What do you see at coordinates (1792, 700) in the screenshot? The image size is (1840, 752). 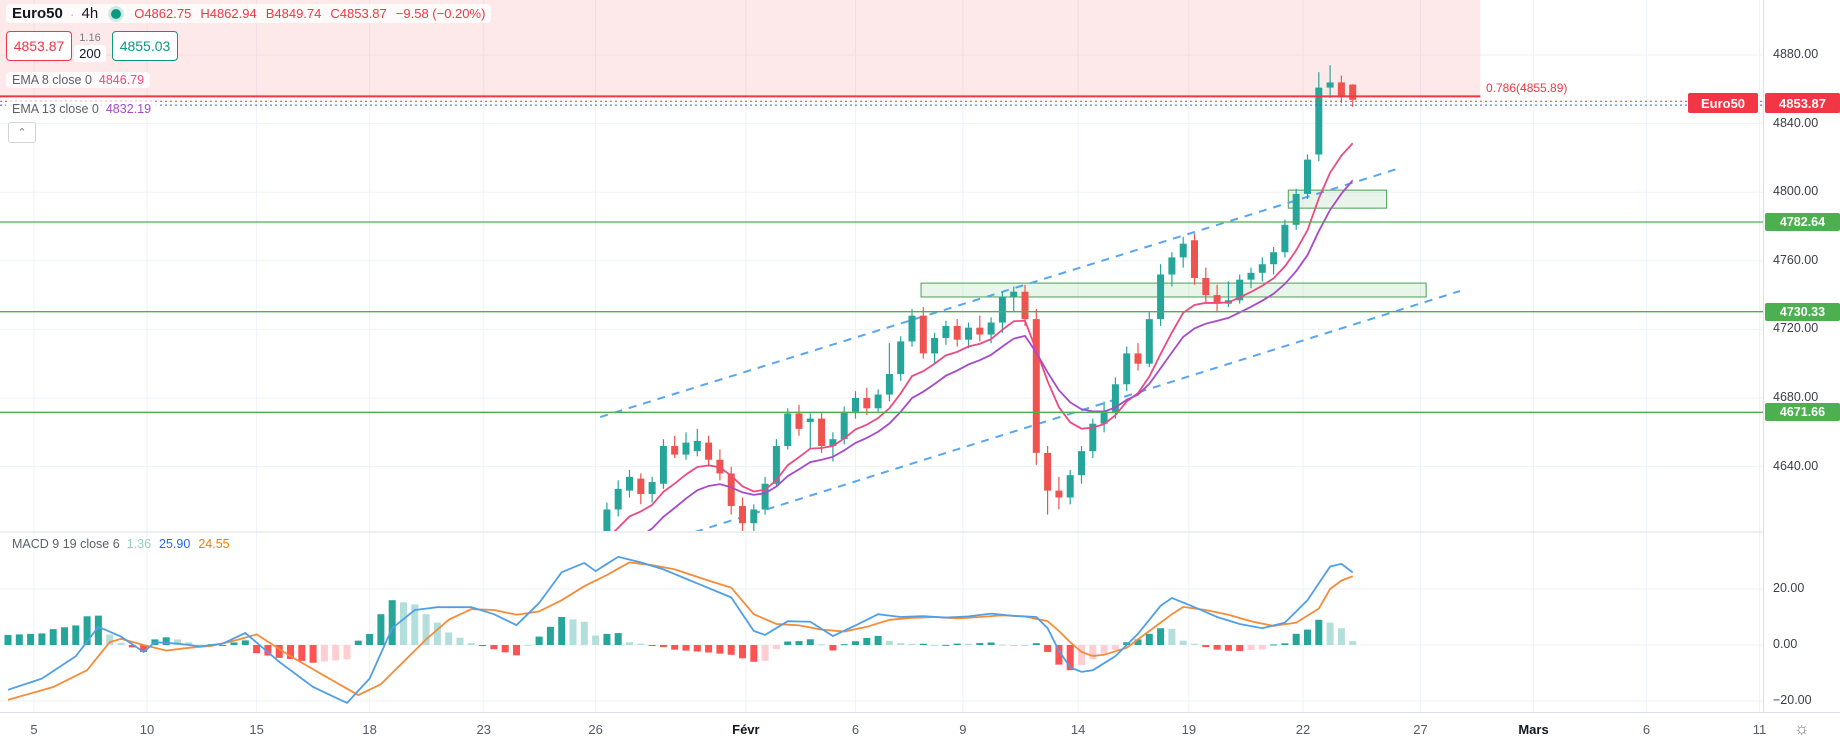 I see `macd-tick-label: −20.00` at bounding box center [1792, 700].